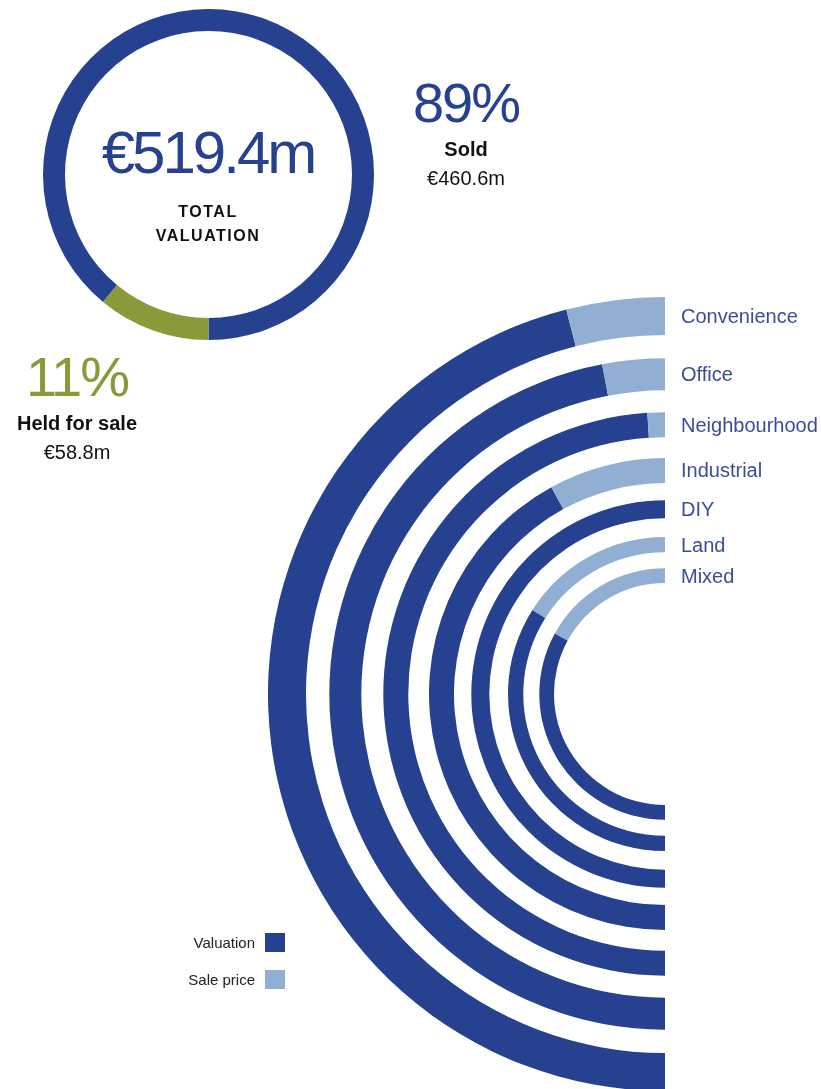 This screenshot has height=1089, width=821. What do you see at coordinates (221, 979) in the screenshot?
I see `legend-label: Sale price` at bounding box center [221, 979].